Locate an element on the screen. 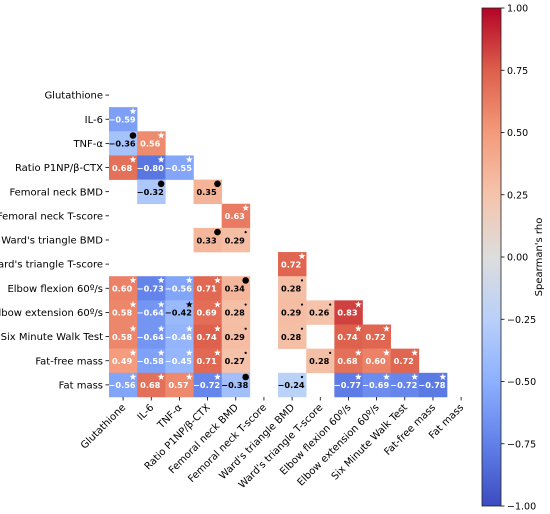 This screenshot has height=514, width=550. cell-value-label: 0.27 is located at coordinates (235, 361).